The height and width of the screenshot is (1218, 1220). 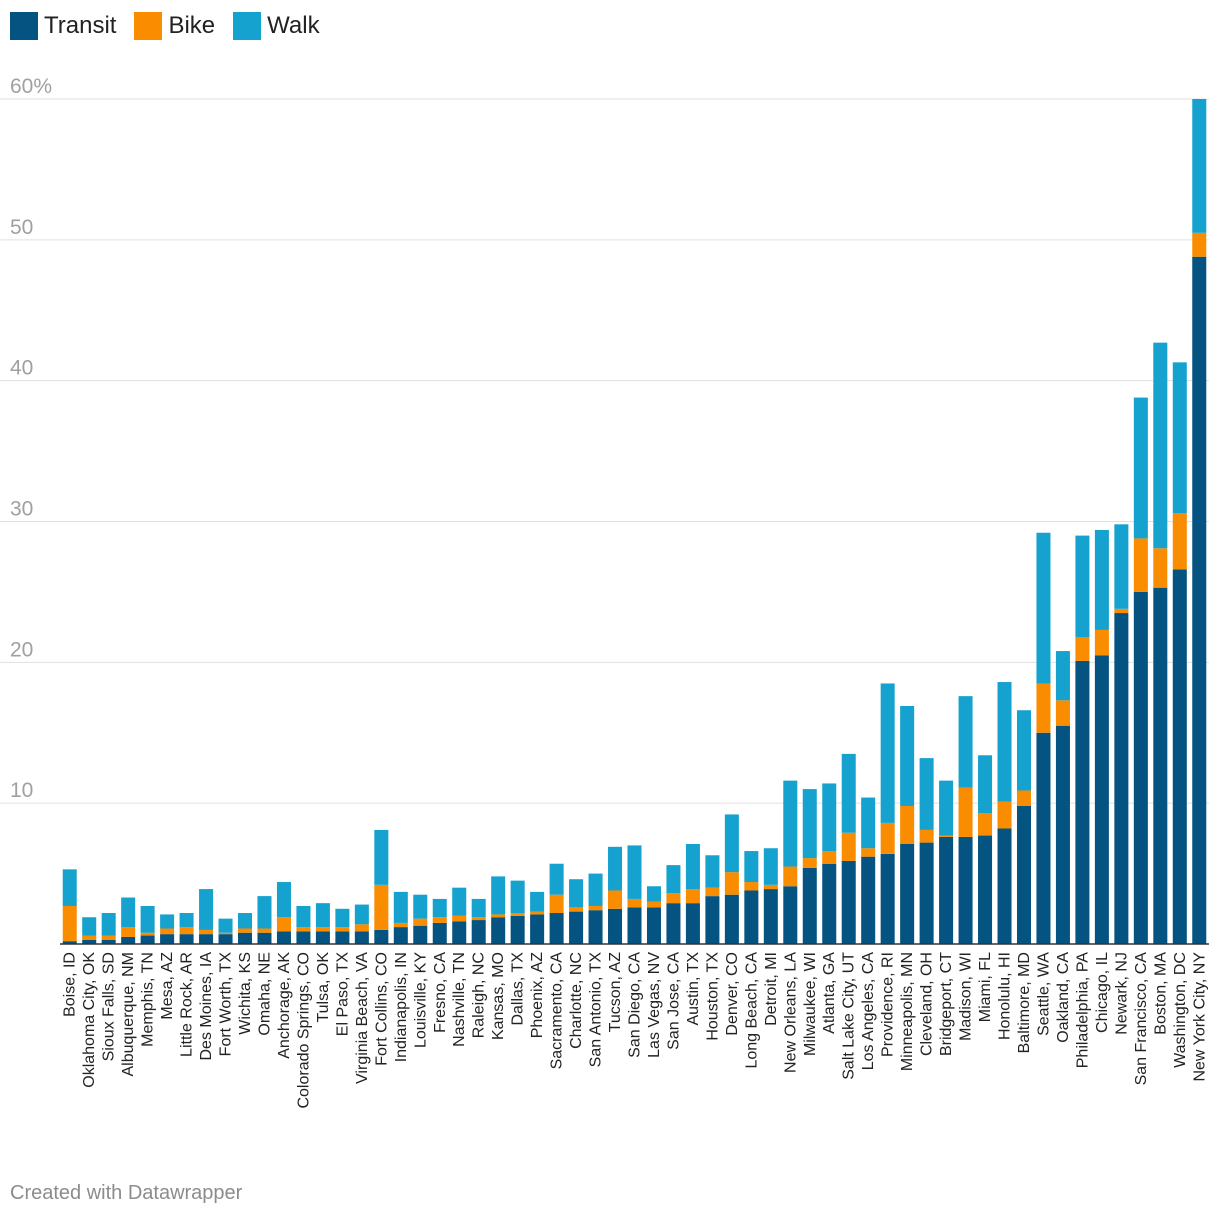 I want to click on x-tick-label-54: Newark, NJ, so click(x=1121, y=993).